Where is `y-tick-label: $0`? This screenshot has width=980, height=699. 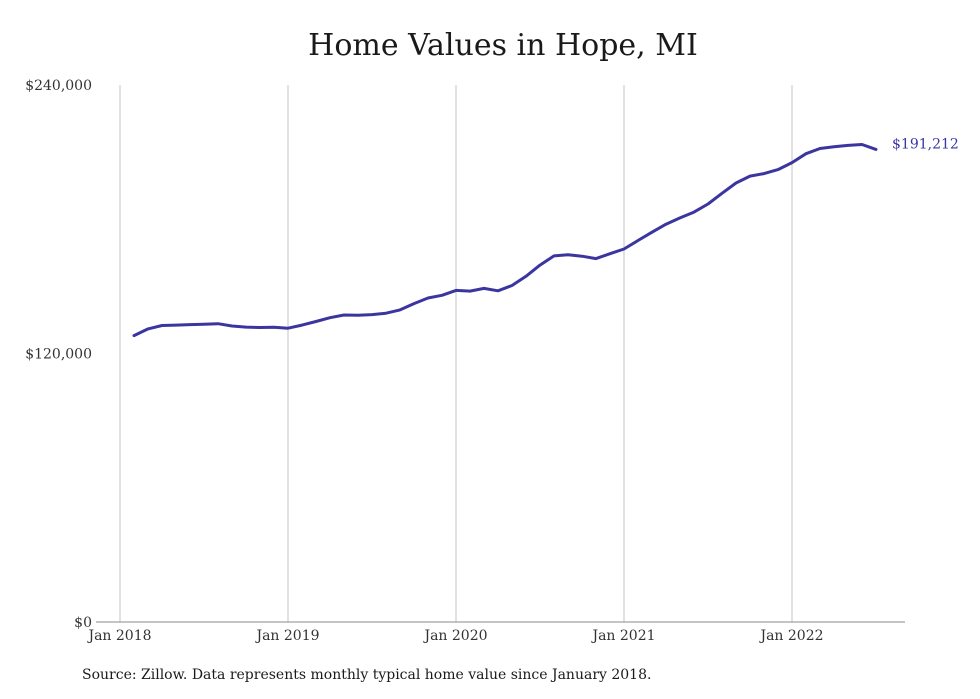
y-tick-label: $0 is located at coordinates (83, 623).